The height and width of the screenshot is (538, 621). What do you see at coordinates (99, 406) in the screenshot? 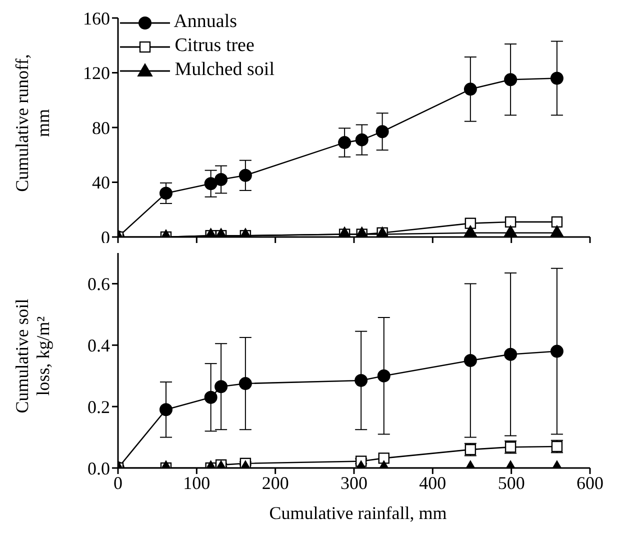
I see `y-tick-label: 0.2` at bounding box center [99, 406].